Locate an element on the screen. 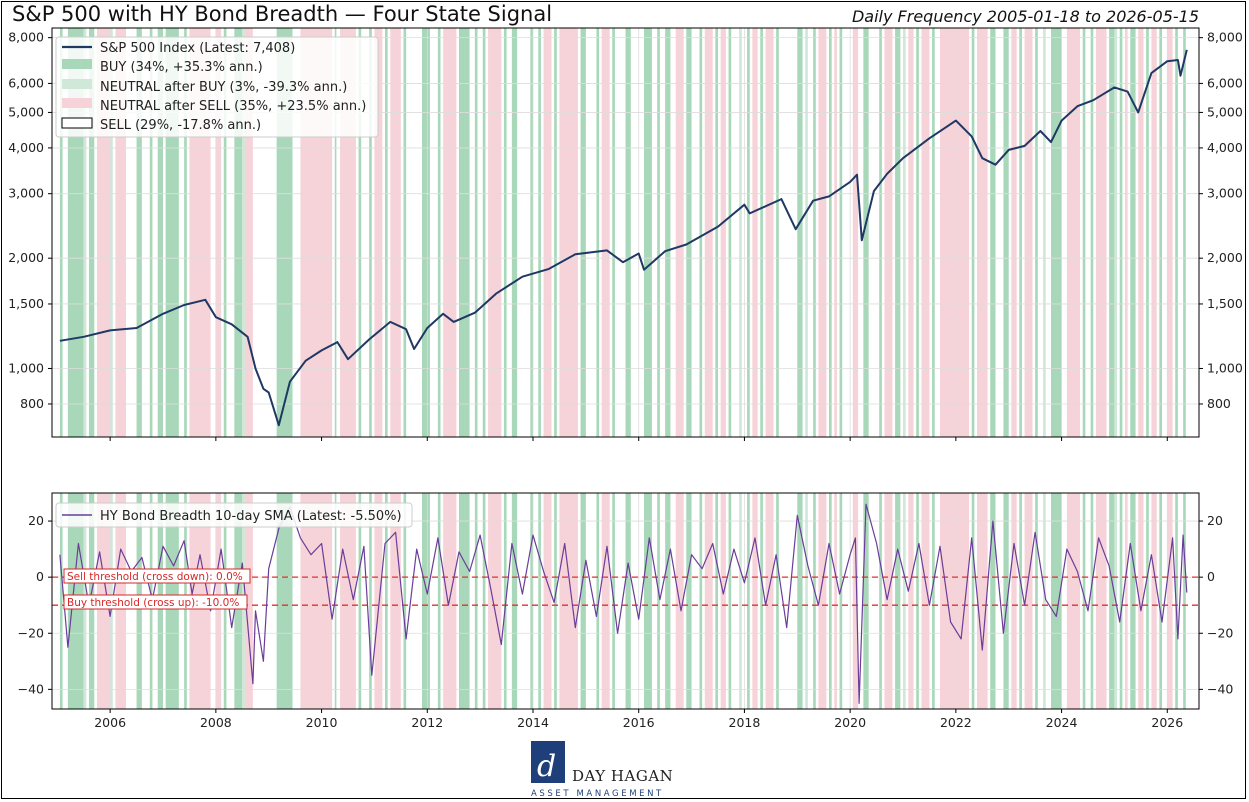  top-y-tick-right: 4,000 is located at coordinates (1225, 147).